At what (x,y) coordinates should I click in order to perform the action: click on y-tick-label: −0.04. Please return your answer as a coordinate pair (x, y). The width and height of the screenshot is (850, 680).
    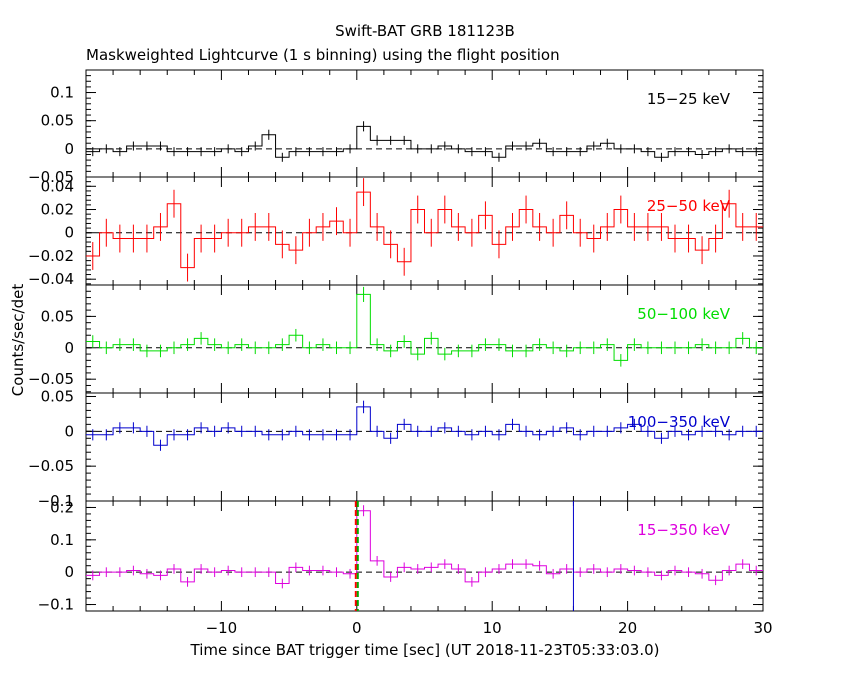
    Looking at the image, I should click on (51, 279).